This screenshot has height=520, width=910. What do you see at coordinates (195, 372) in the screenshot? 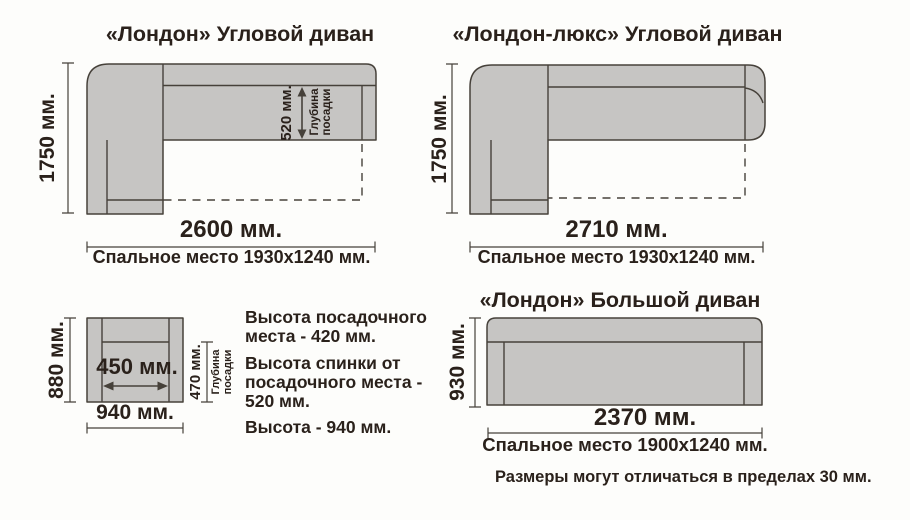
I see `armchair-seat-depth-label: 470 мм.` at bounding box center [195, 372].